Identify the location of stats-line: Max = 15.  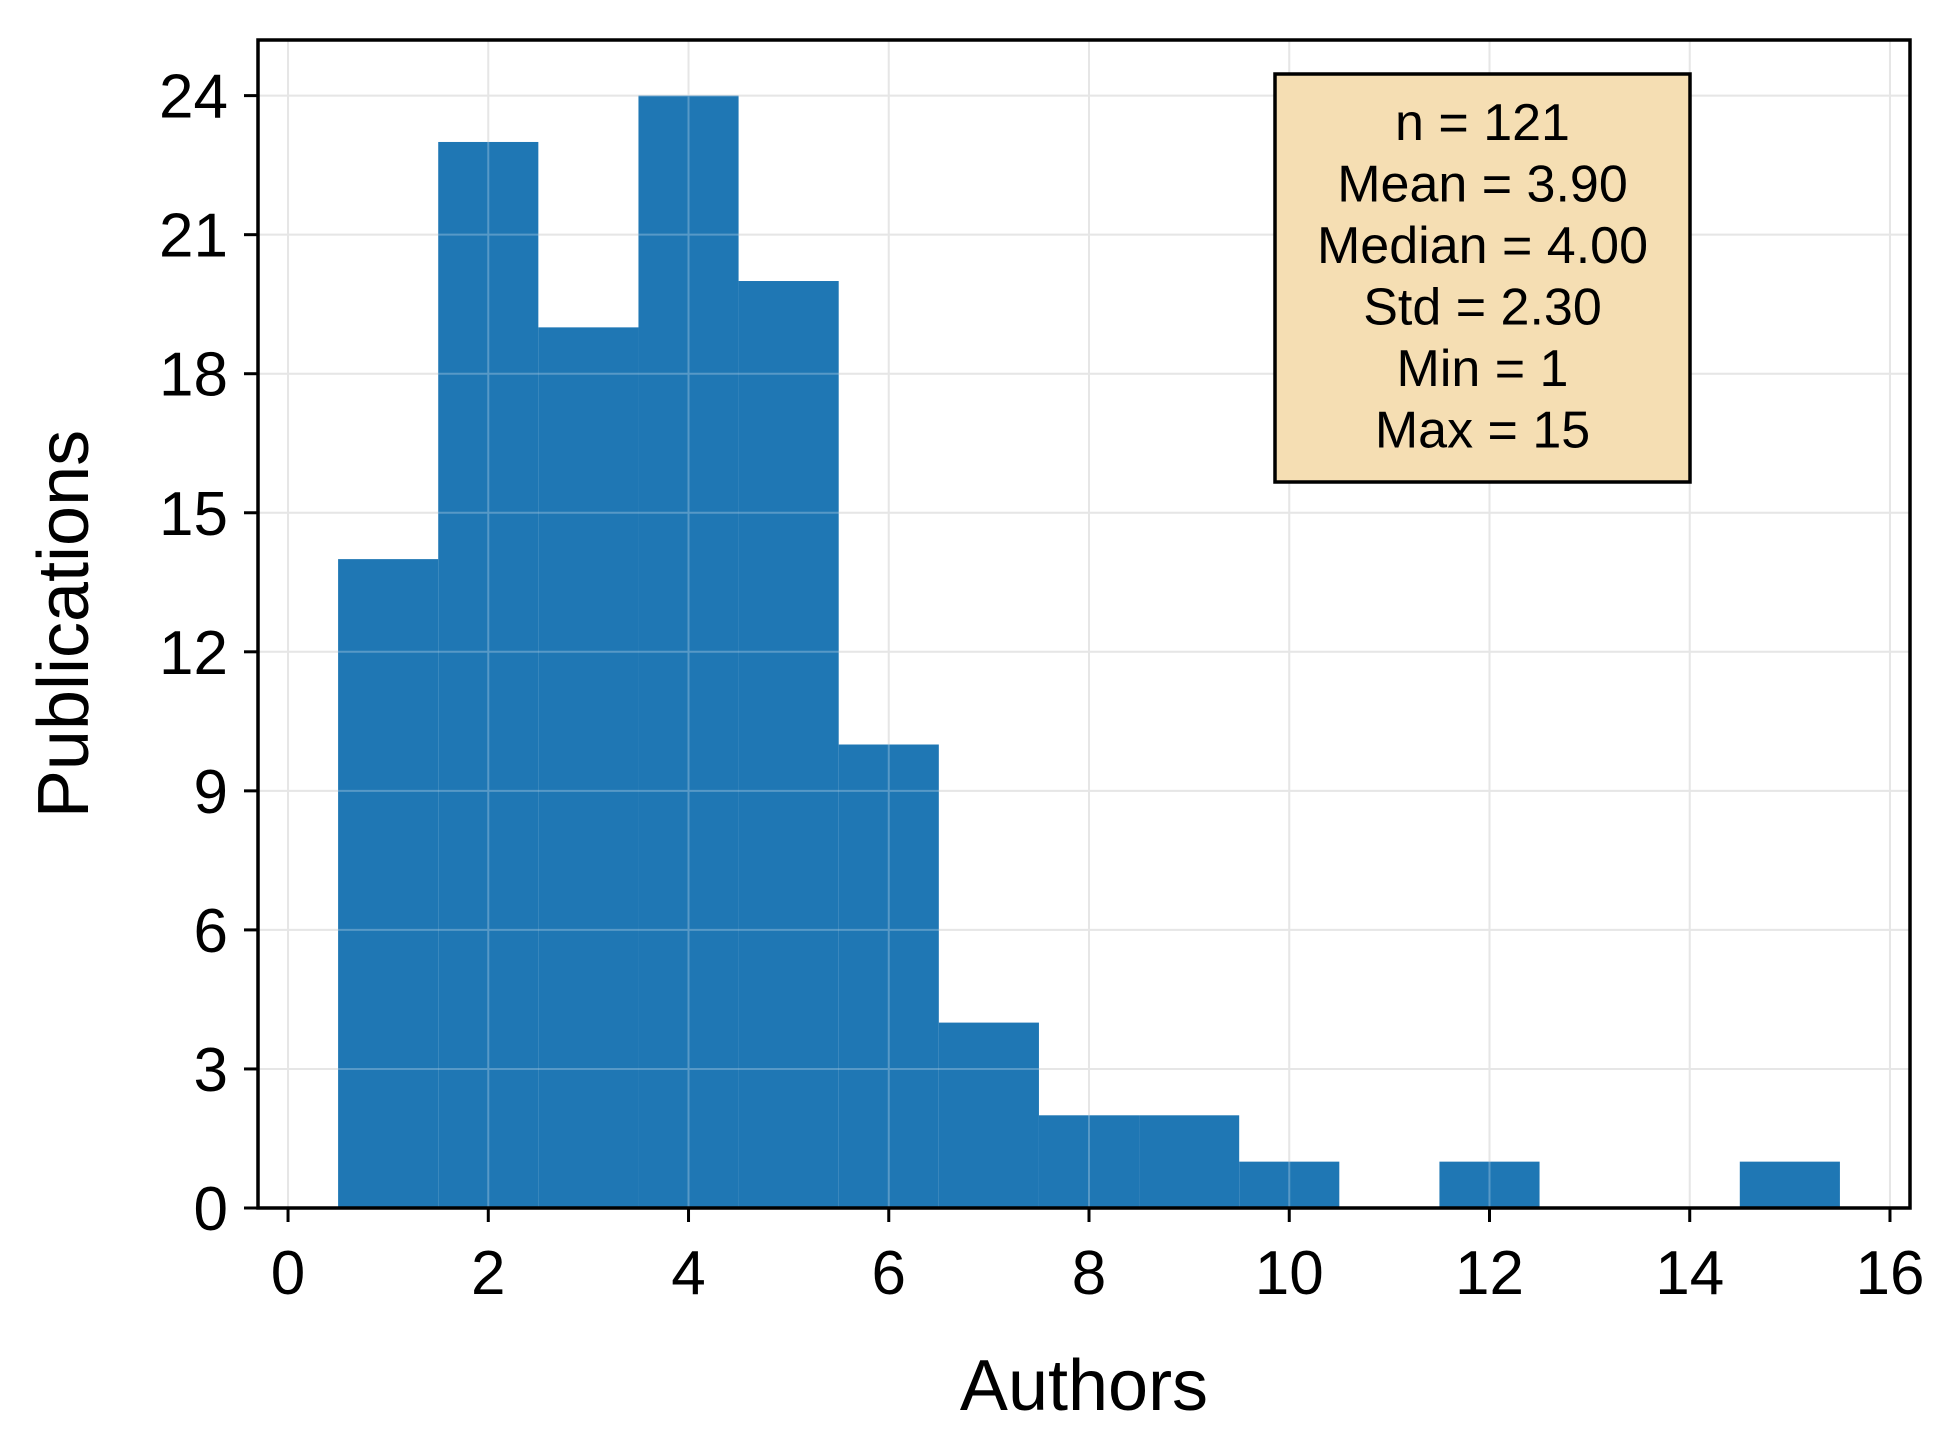
(1482, 431).